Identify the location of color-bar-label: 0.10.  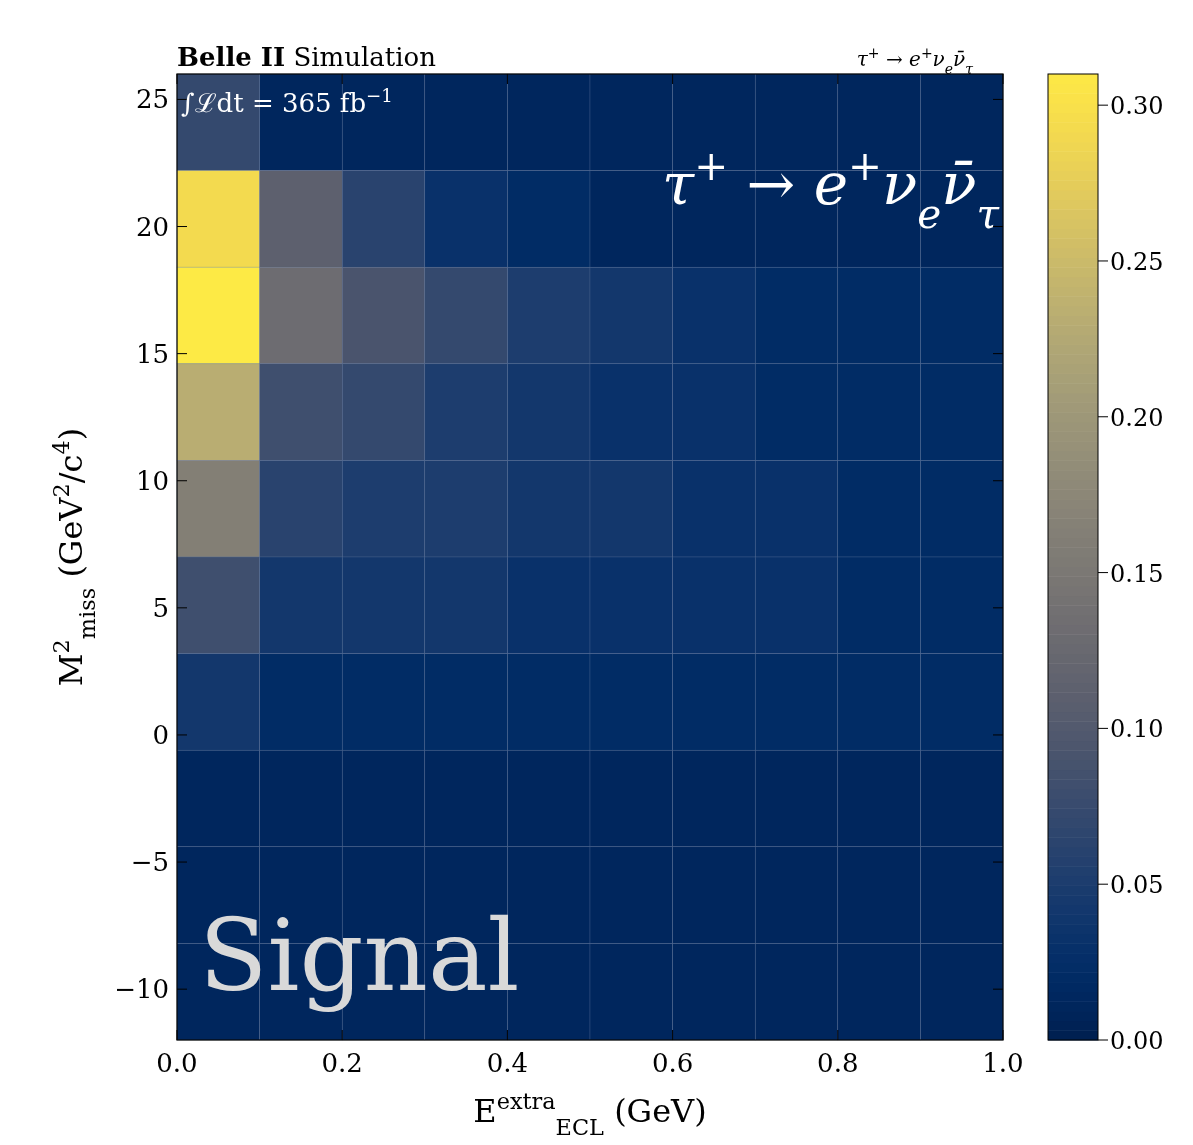
(1137, 729).